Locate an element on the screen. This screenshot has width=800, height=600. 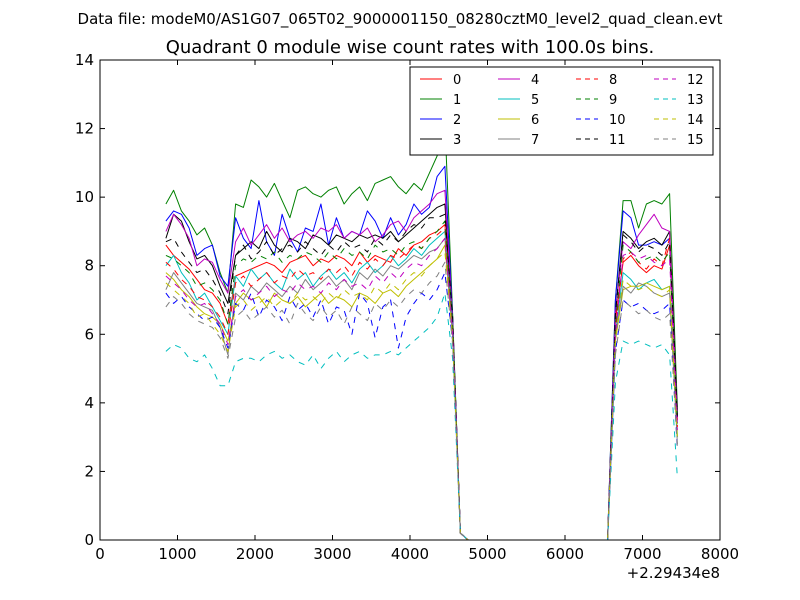
y-tick-label: 8 is located at coordinates (89, 266).